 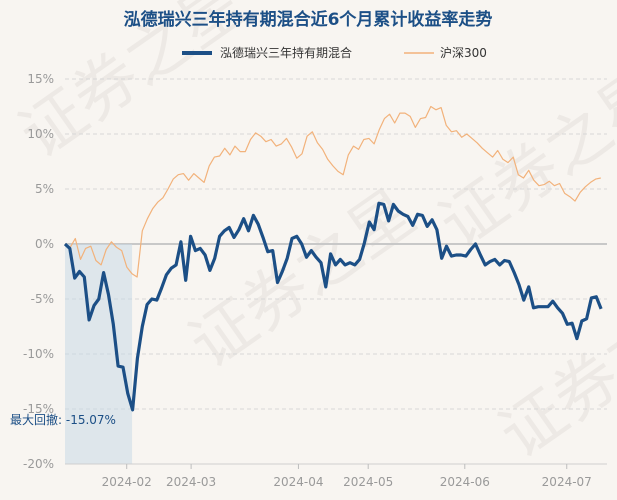 What do you see at coordinates (38, 409) in the screenshot?
I see `y-tick-label: -15%` at bounding box center [38, 409].